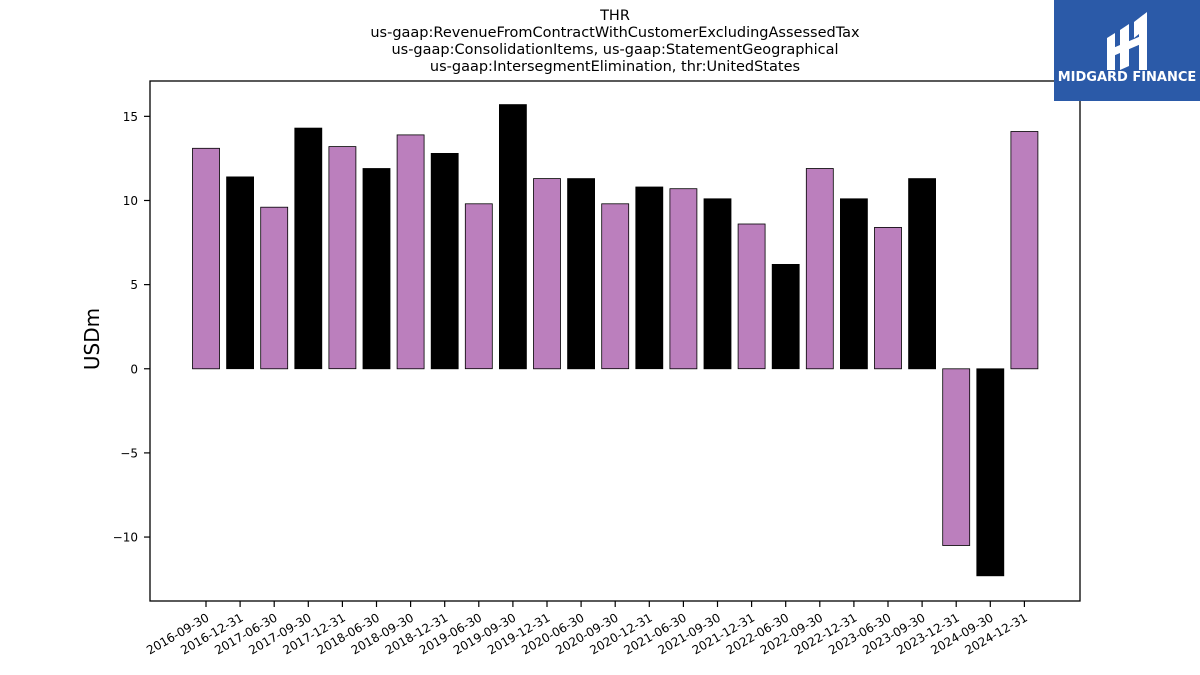  I want to click on brand-name: MIDGARD FINANCE, so click(1127, 77).